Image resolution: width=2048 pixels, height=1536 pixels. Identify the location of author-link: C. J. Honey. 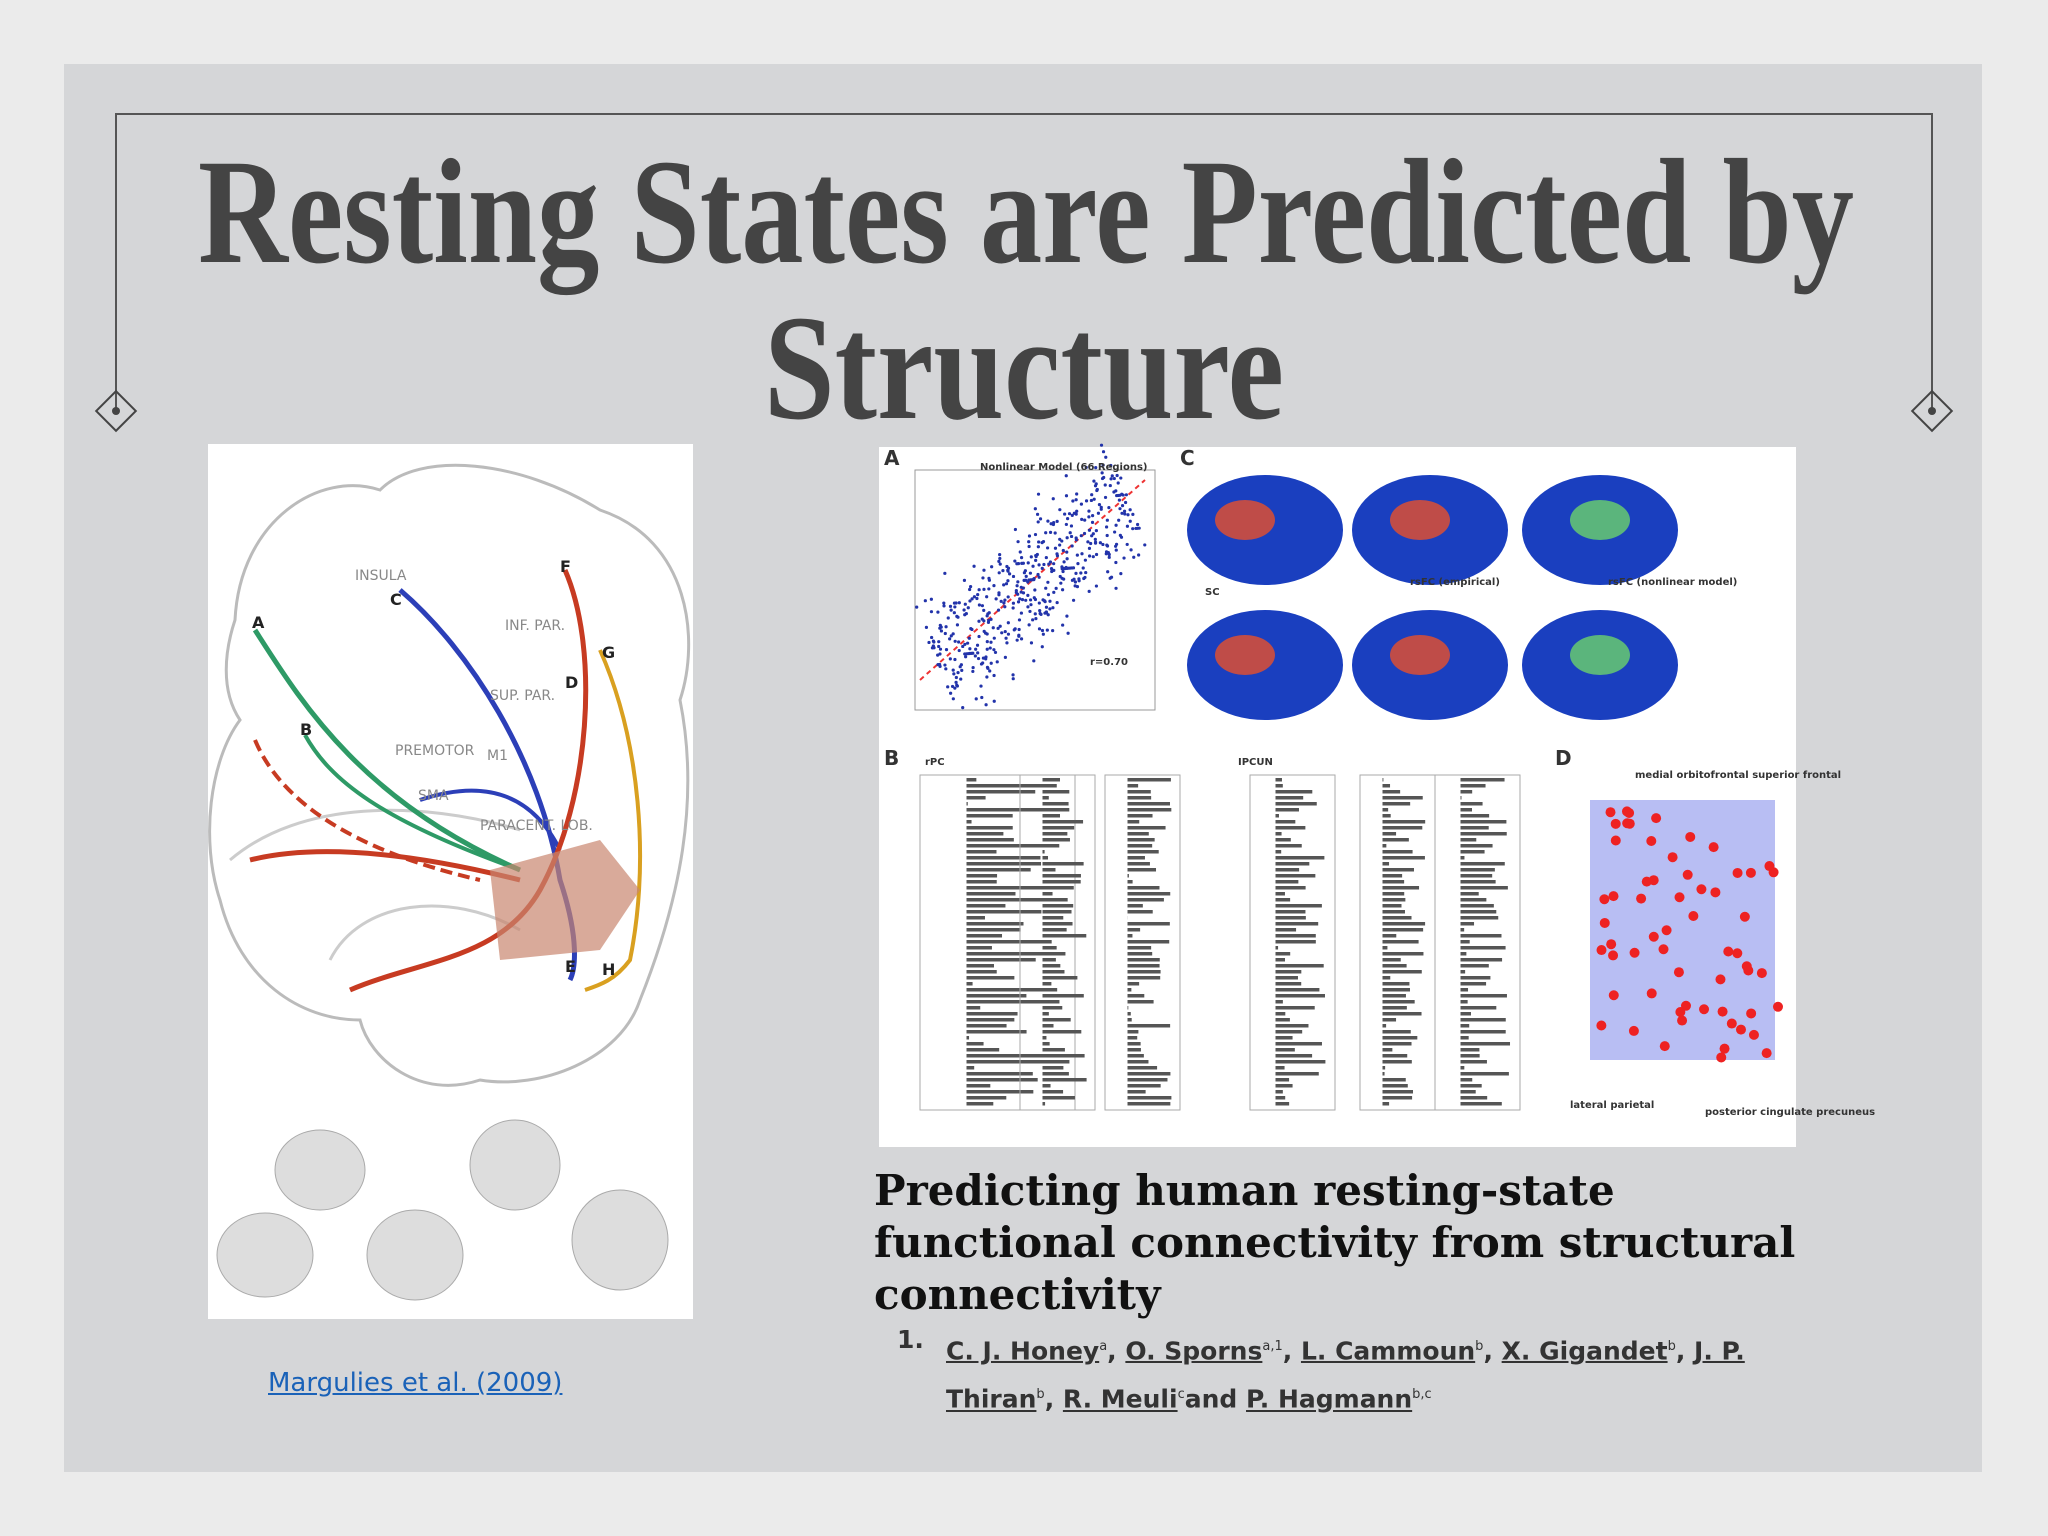
(1023, 1351).